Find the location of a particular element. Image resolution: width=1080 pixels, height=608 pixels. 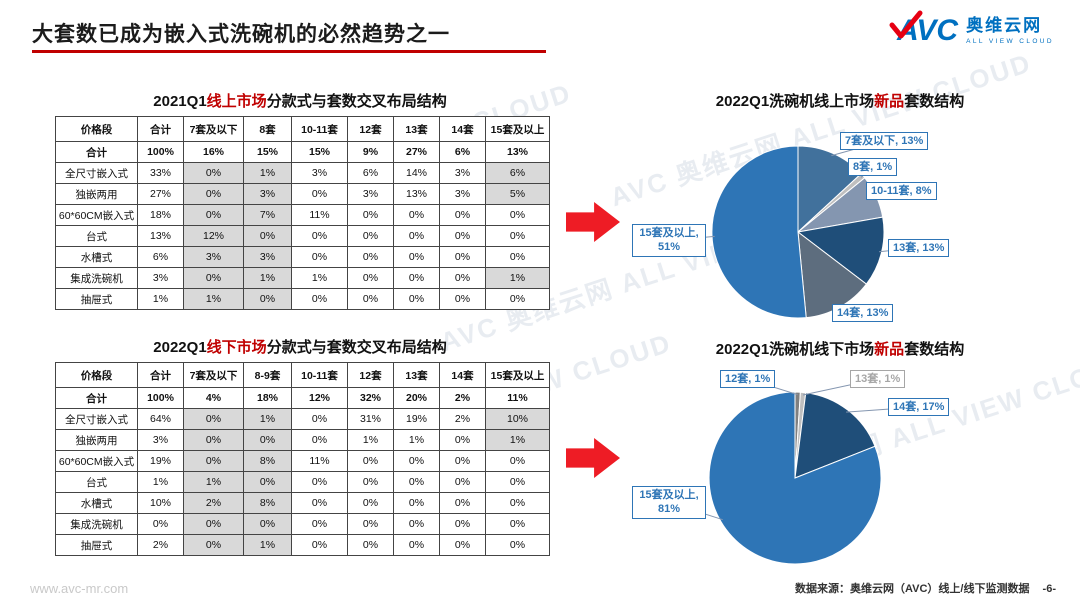

table-row: 独嵌两用 27% 0% 3% 0% 3% 13% 3% 5% is located at coordinates (302, 194).